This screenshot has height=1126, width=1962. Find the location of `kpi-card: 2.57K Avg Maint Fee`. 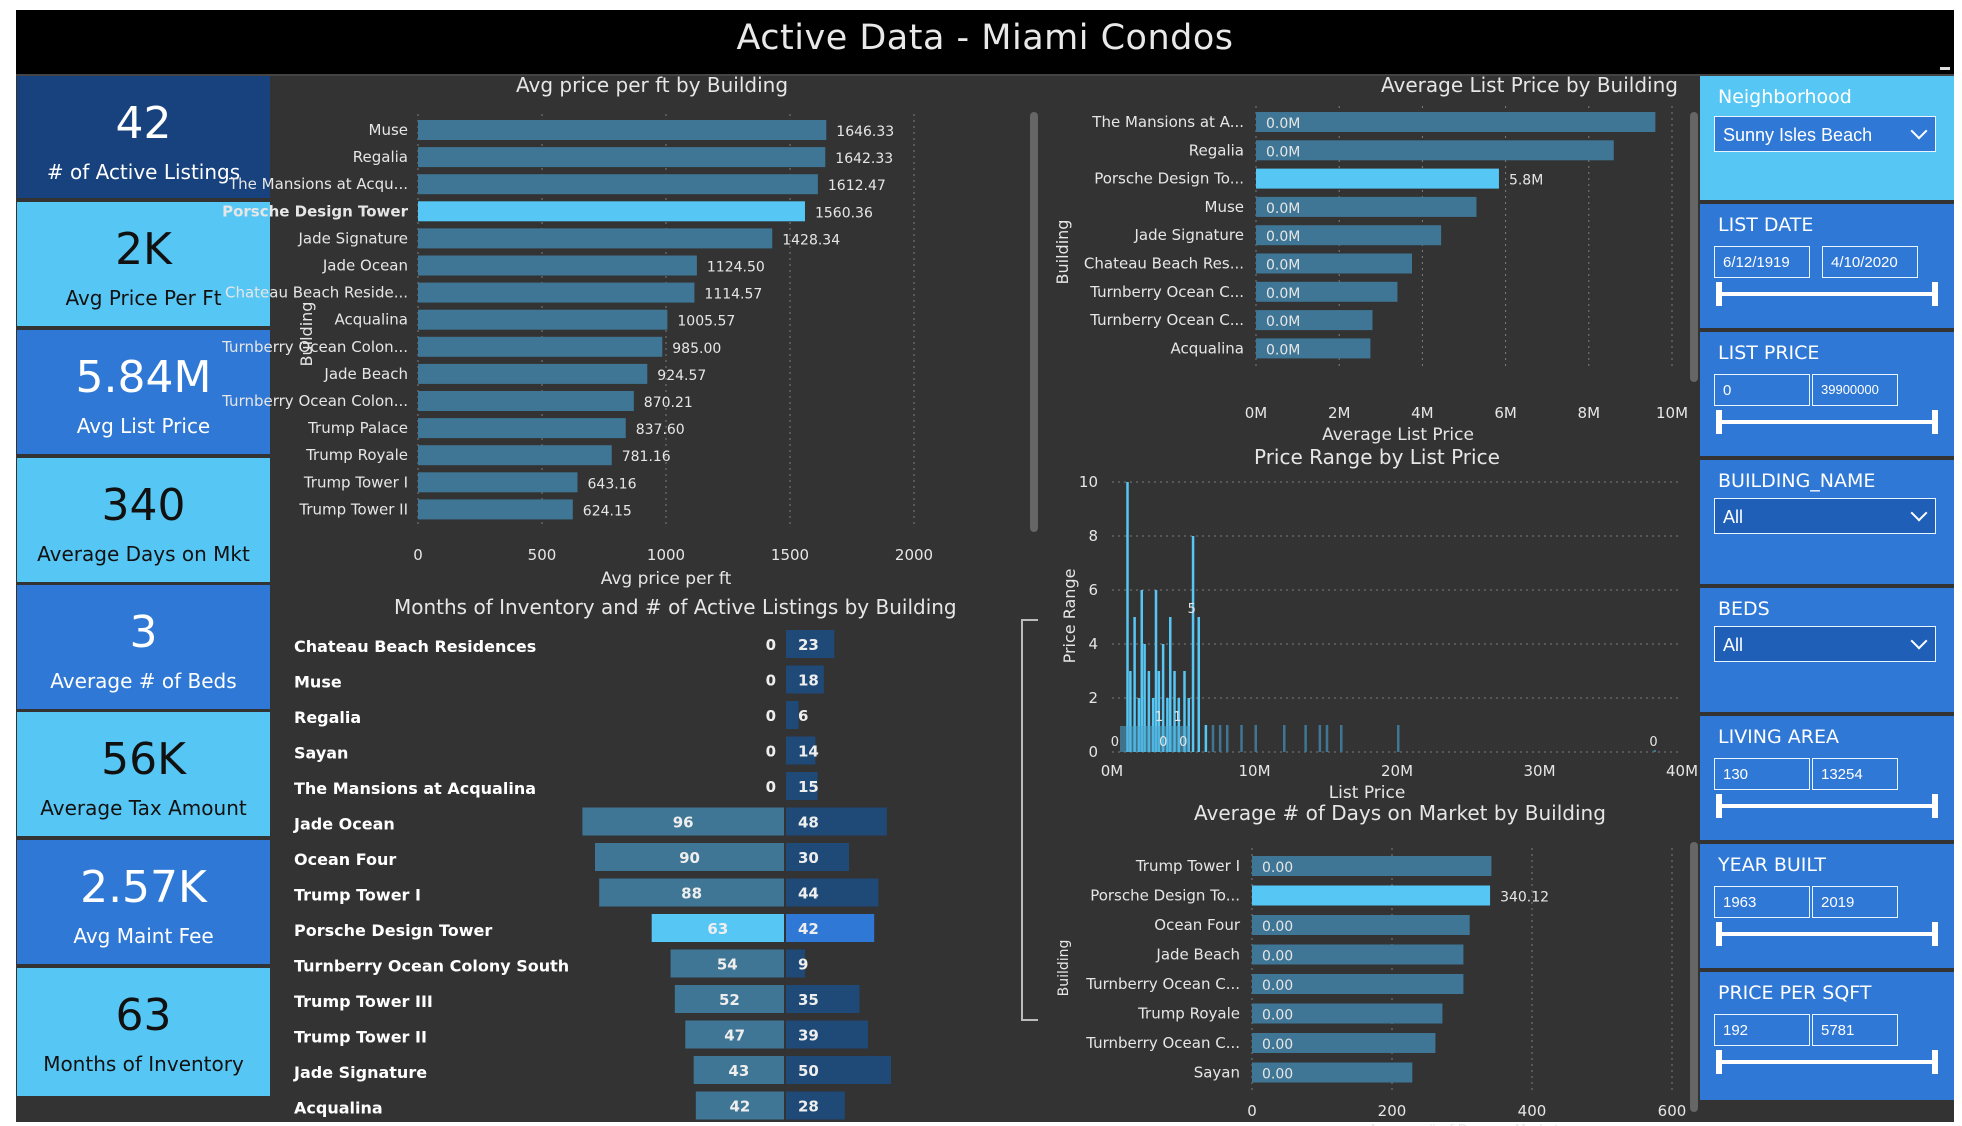

kpi-card: 2.57K Avg Maint Fee is located at coordinates (143, 902).